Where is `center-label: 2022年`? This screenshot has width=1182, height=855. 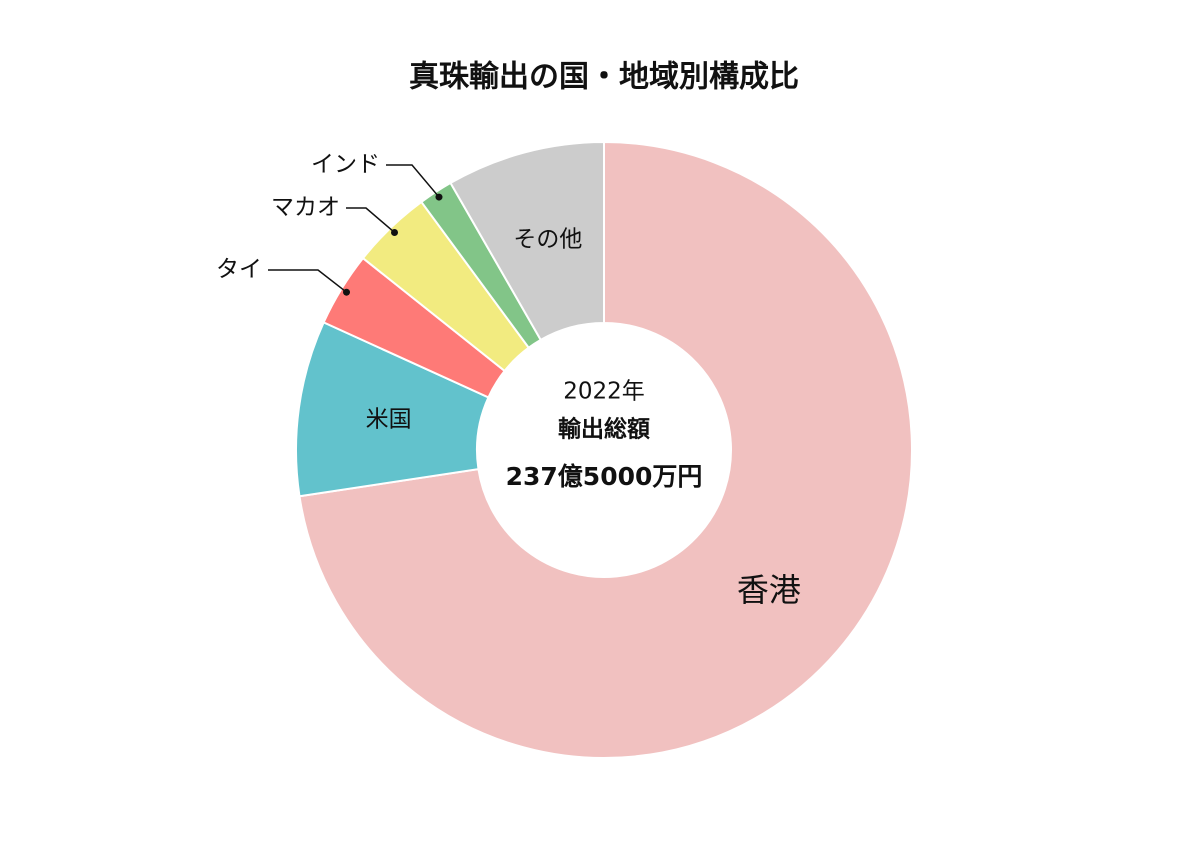
center-label: 2022年 is located at coordinates (604, 392).